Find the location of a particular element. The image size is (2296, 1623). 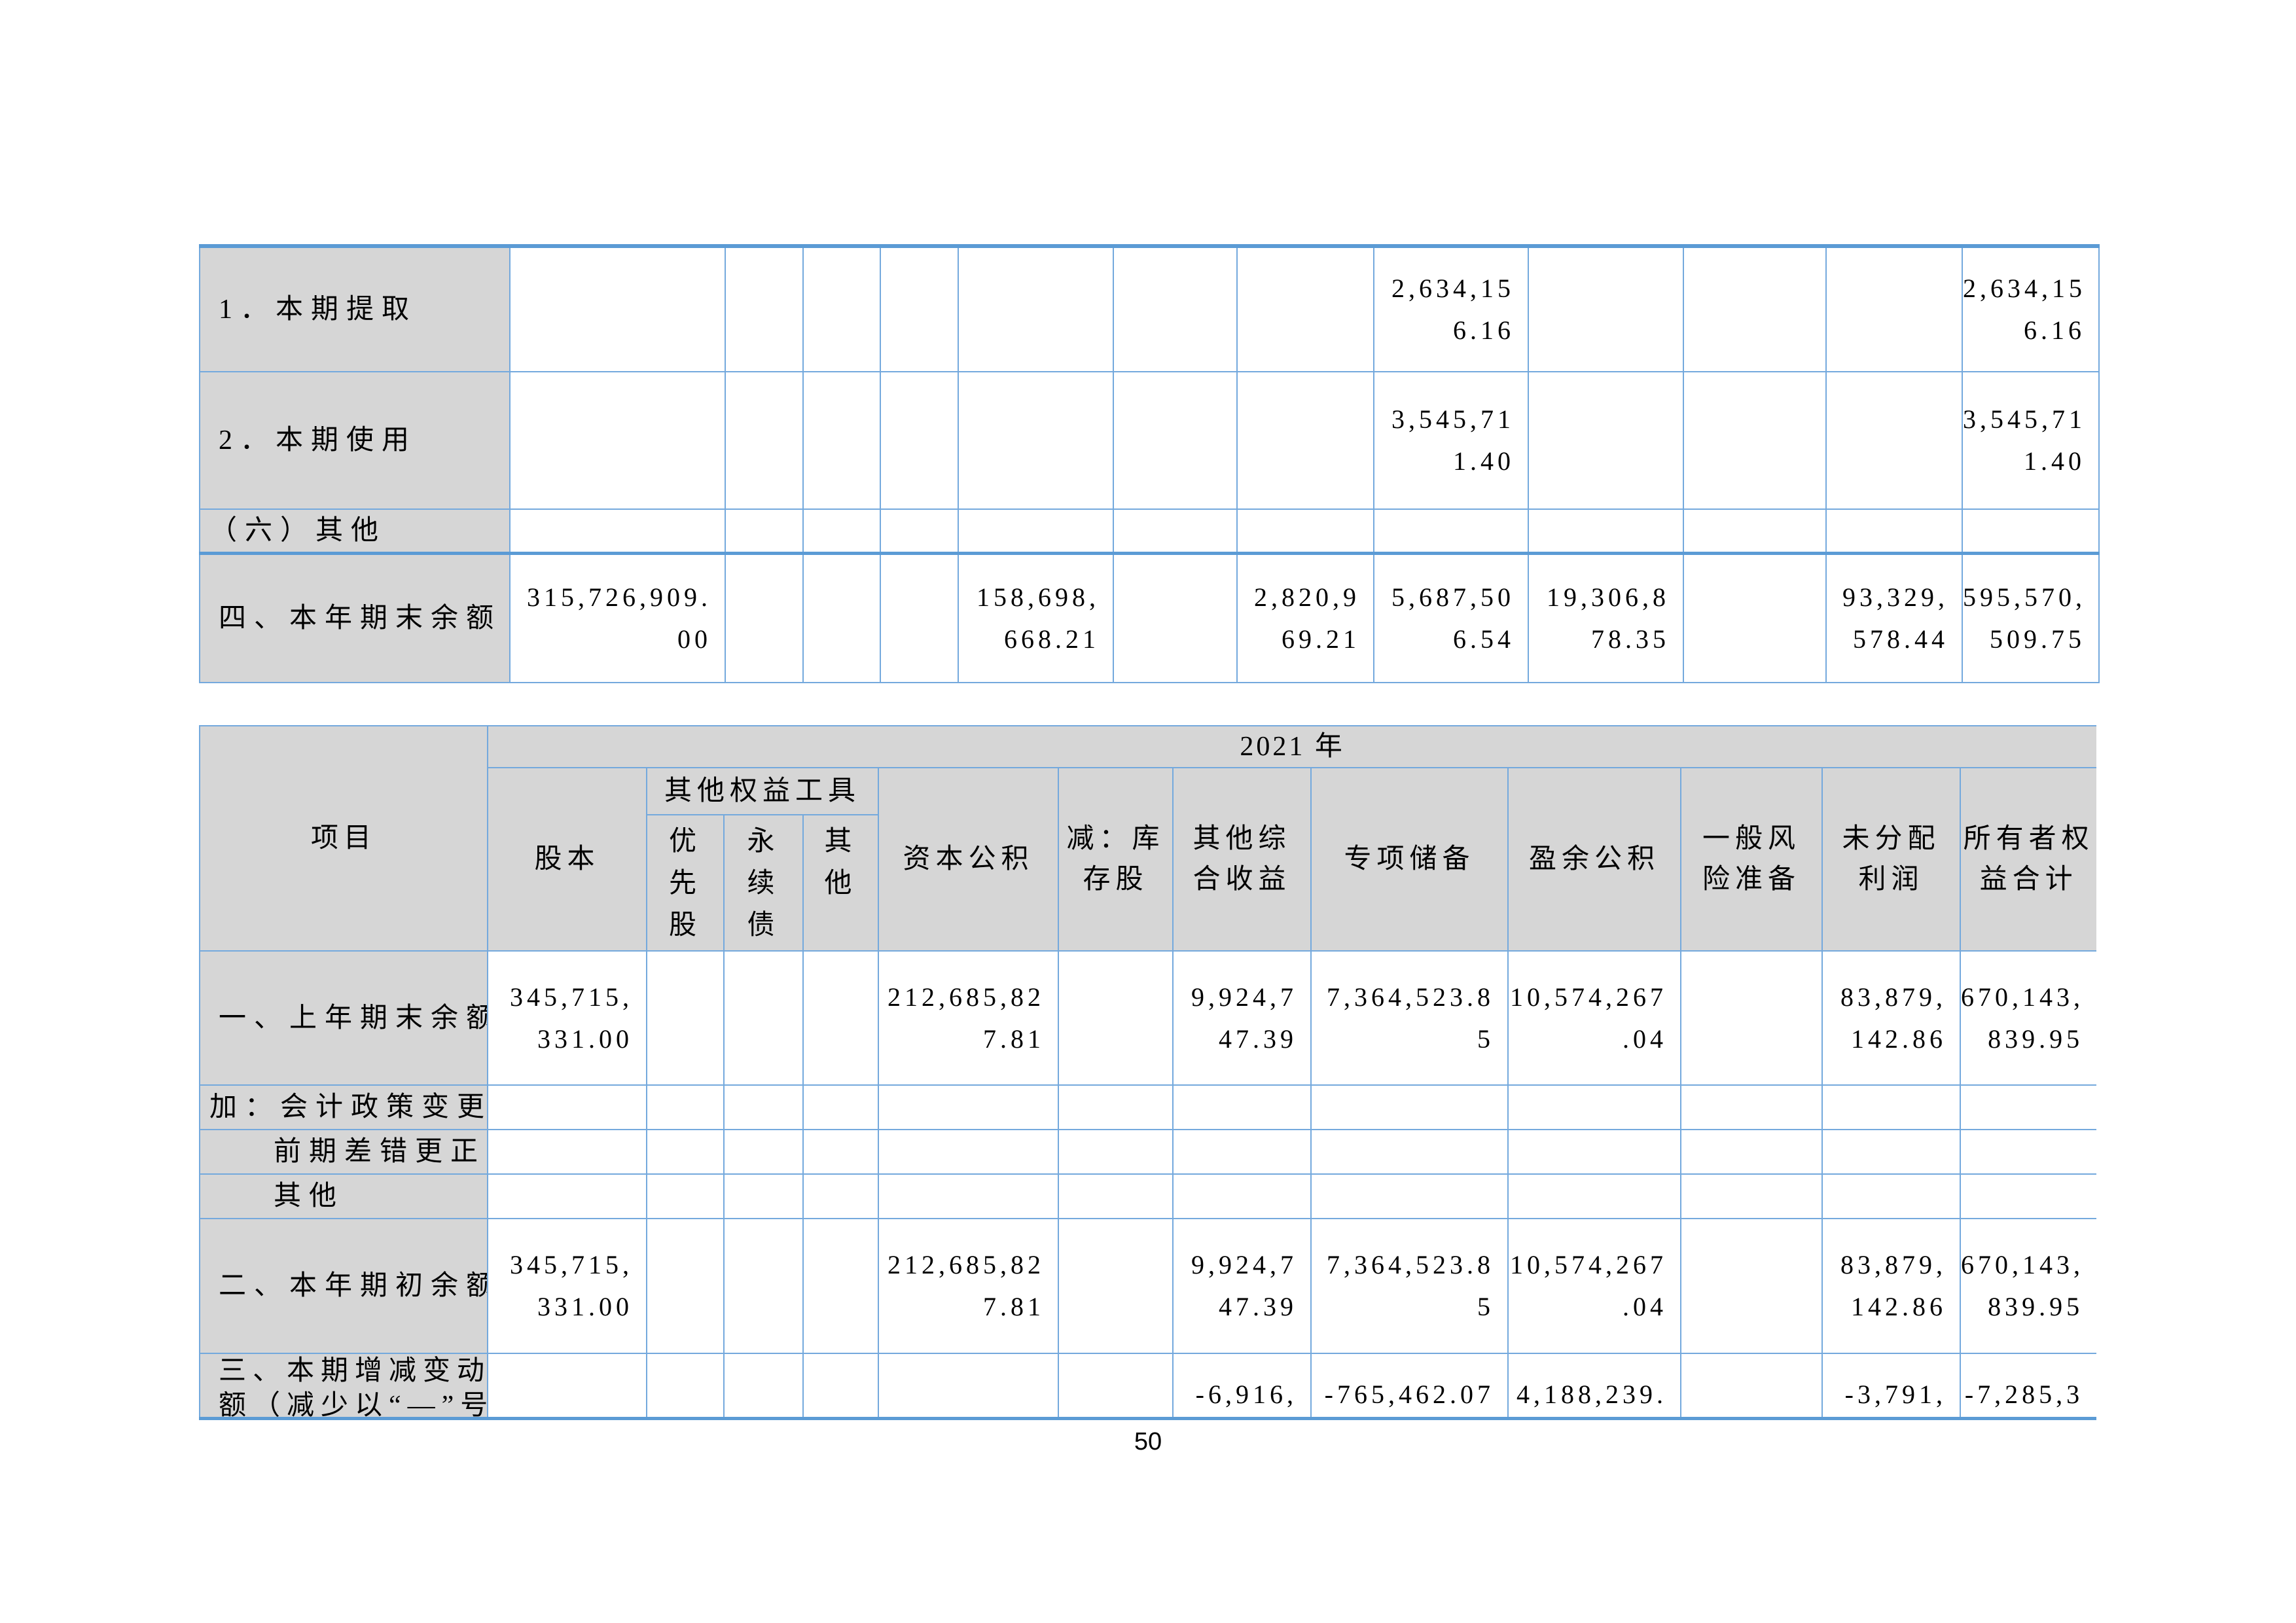

row-add-accounting-policy-change: 加：会计政策变更 is located at coordinates (1147, 1107).